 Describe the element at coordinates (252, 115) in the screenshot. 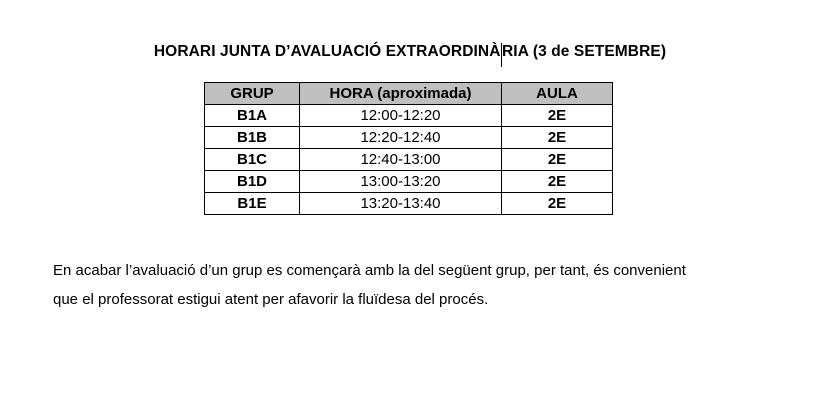

I see `grup-cell: B1A` at that location.